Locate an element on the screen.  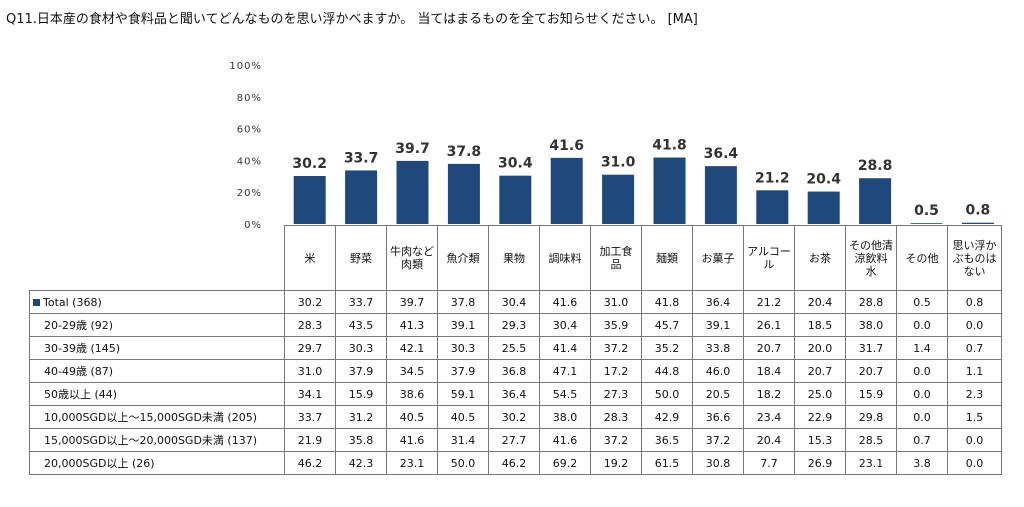
y-tick-label: 100% is located at coordinates (245, 66).